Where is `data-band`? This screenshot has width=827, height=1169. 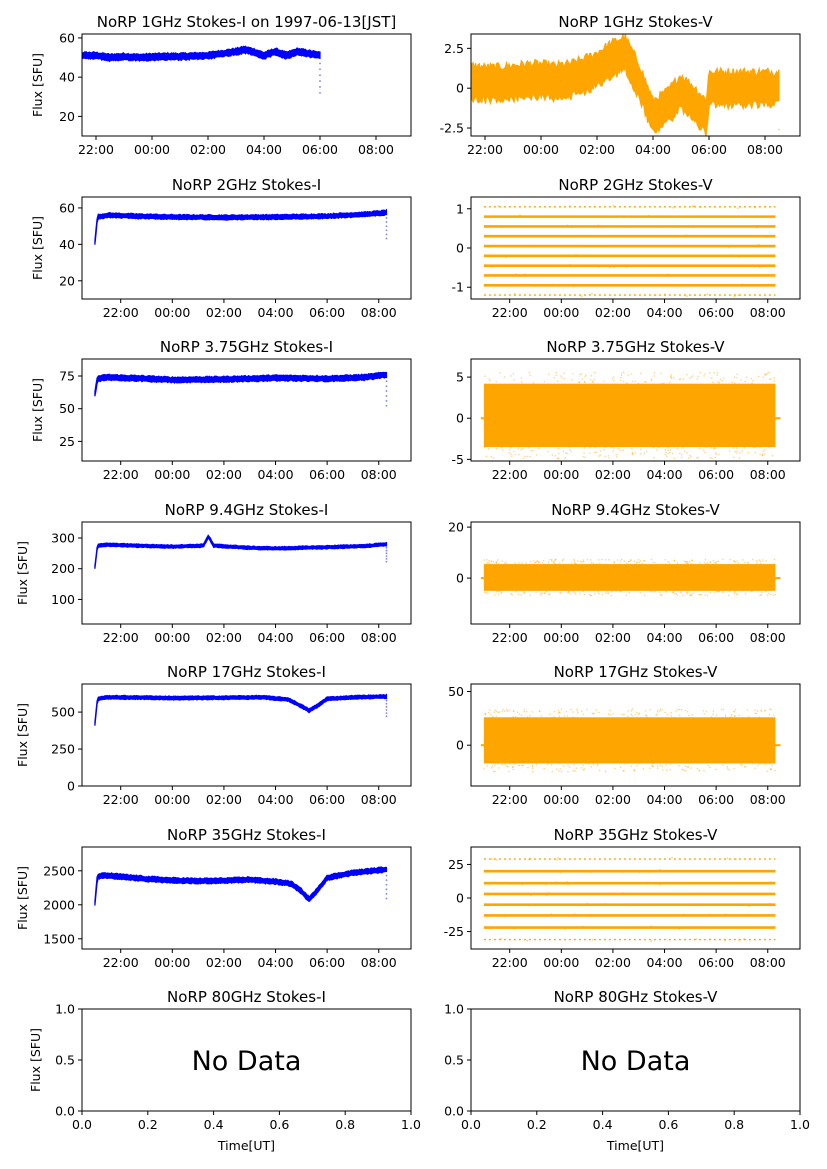 data-band is located at coordinates (241, 709).